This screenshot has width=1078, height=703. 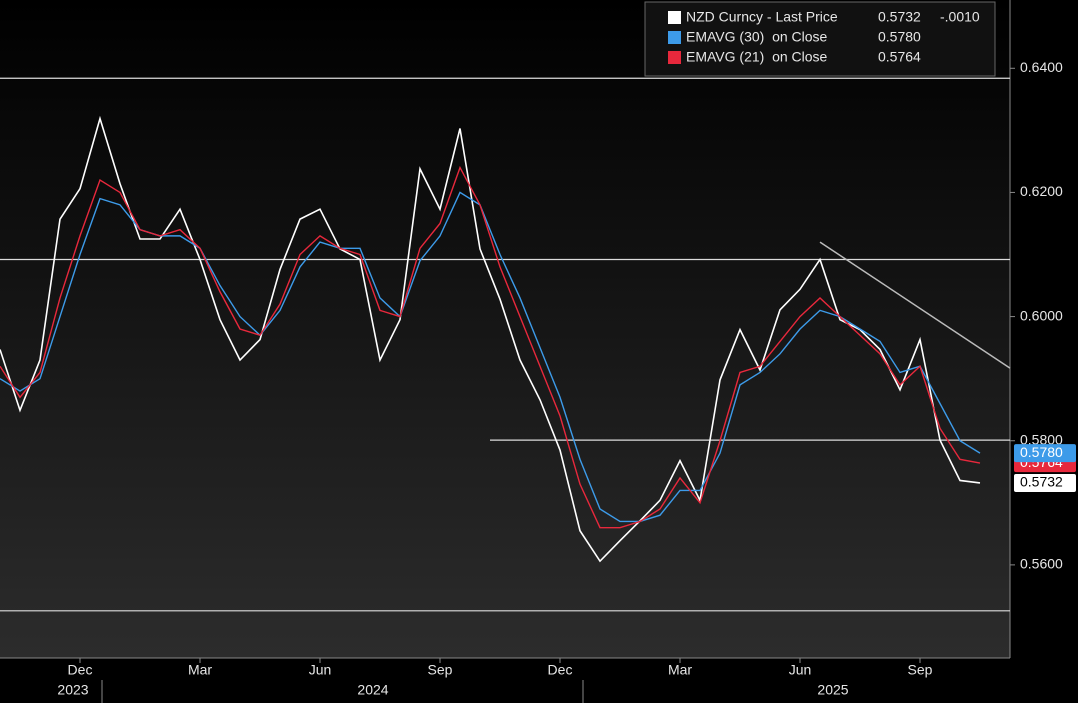 I want to click on year-label: 2024, so click(x=372, y=690).